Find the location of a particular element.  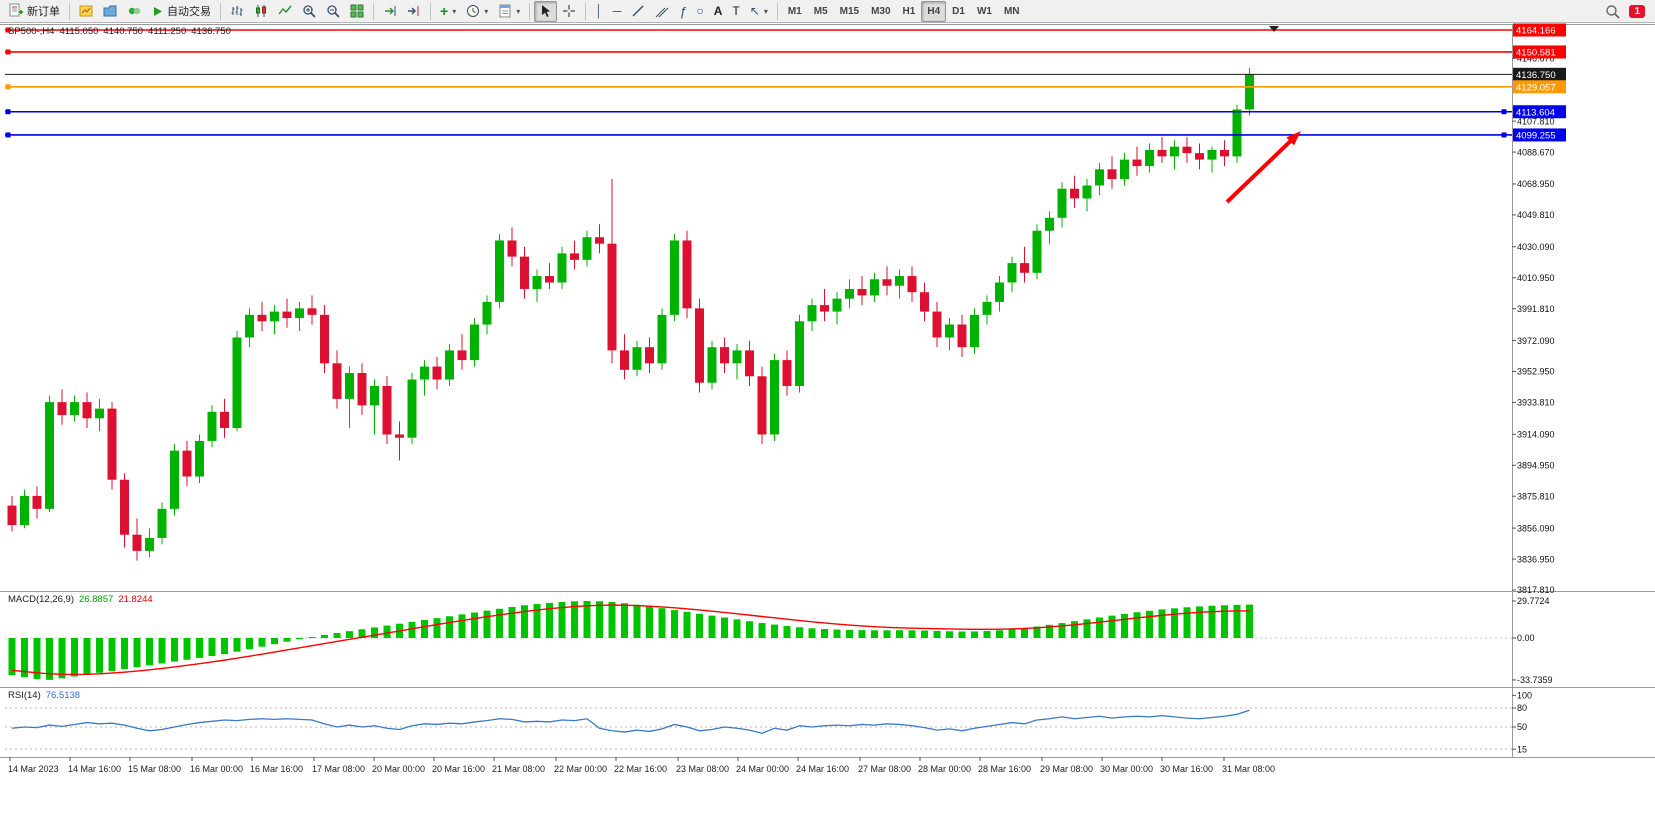

timeframe-button-m1: M1 is located at coordinates (794, 11).